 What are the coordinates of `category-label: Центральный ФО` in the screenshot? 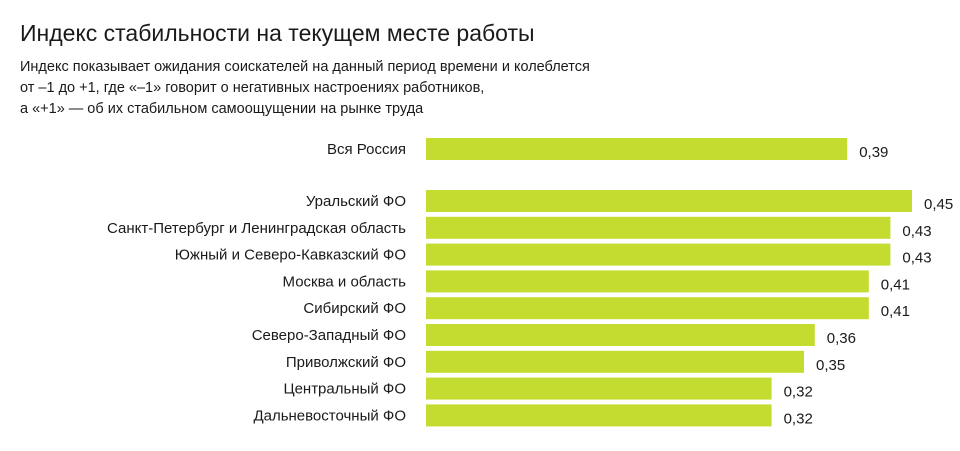 It's located at (344, 389).